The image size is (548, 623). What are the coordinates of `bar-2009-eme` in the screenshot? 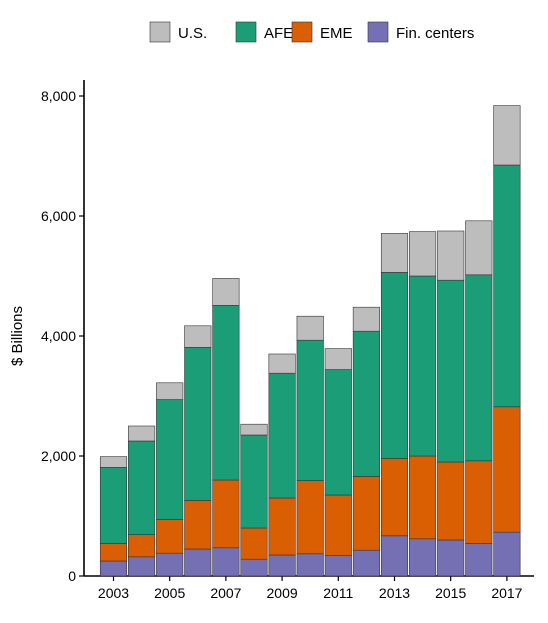 It's located at (282, 526).